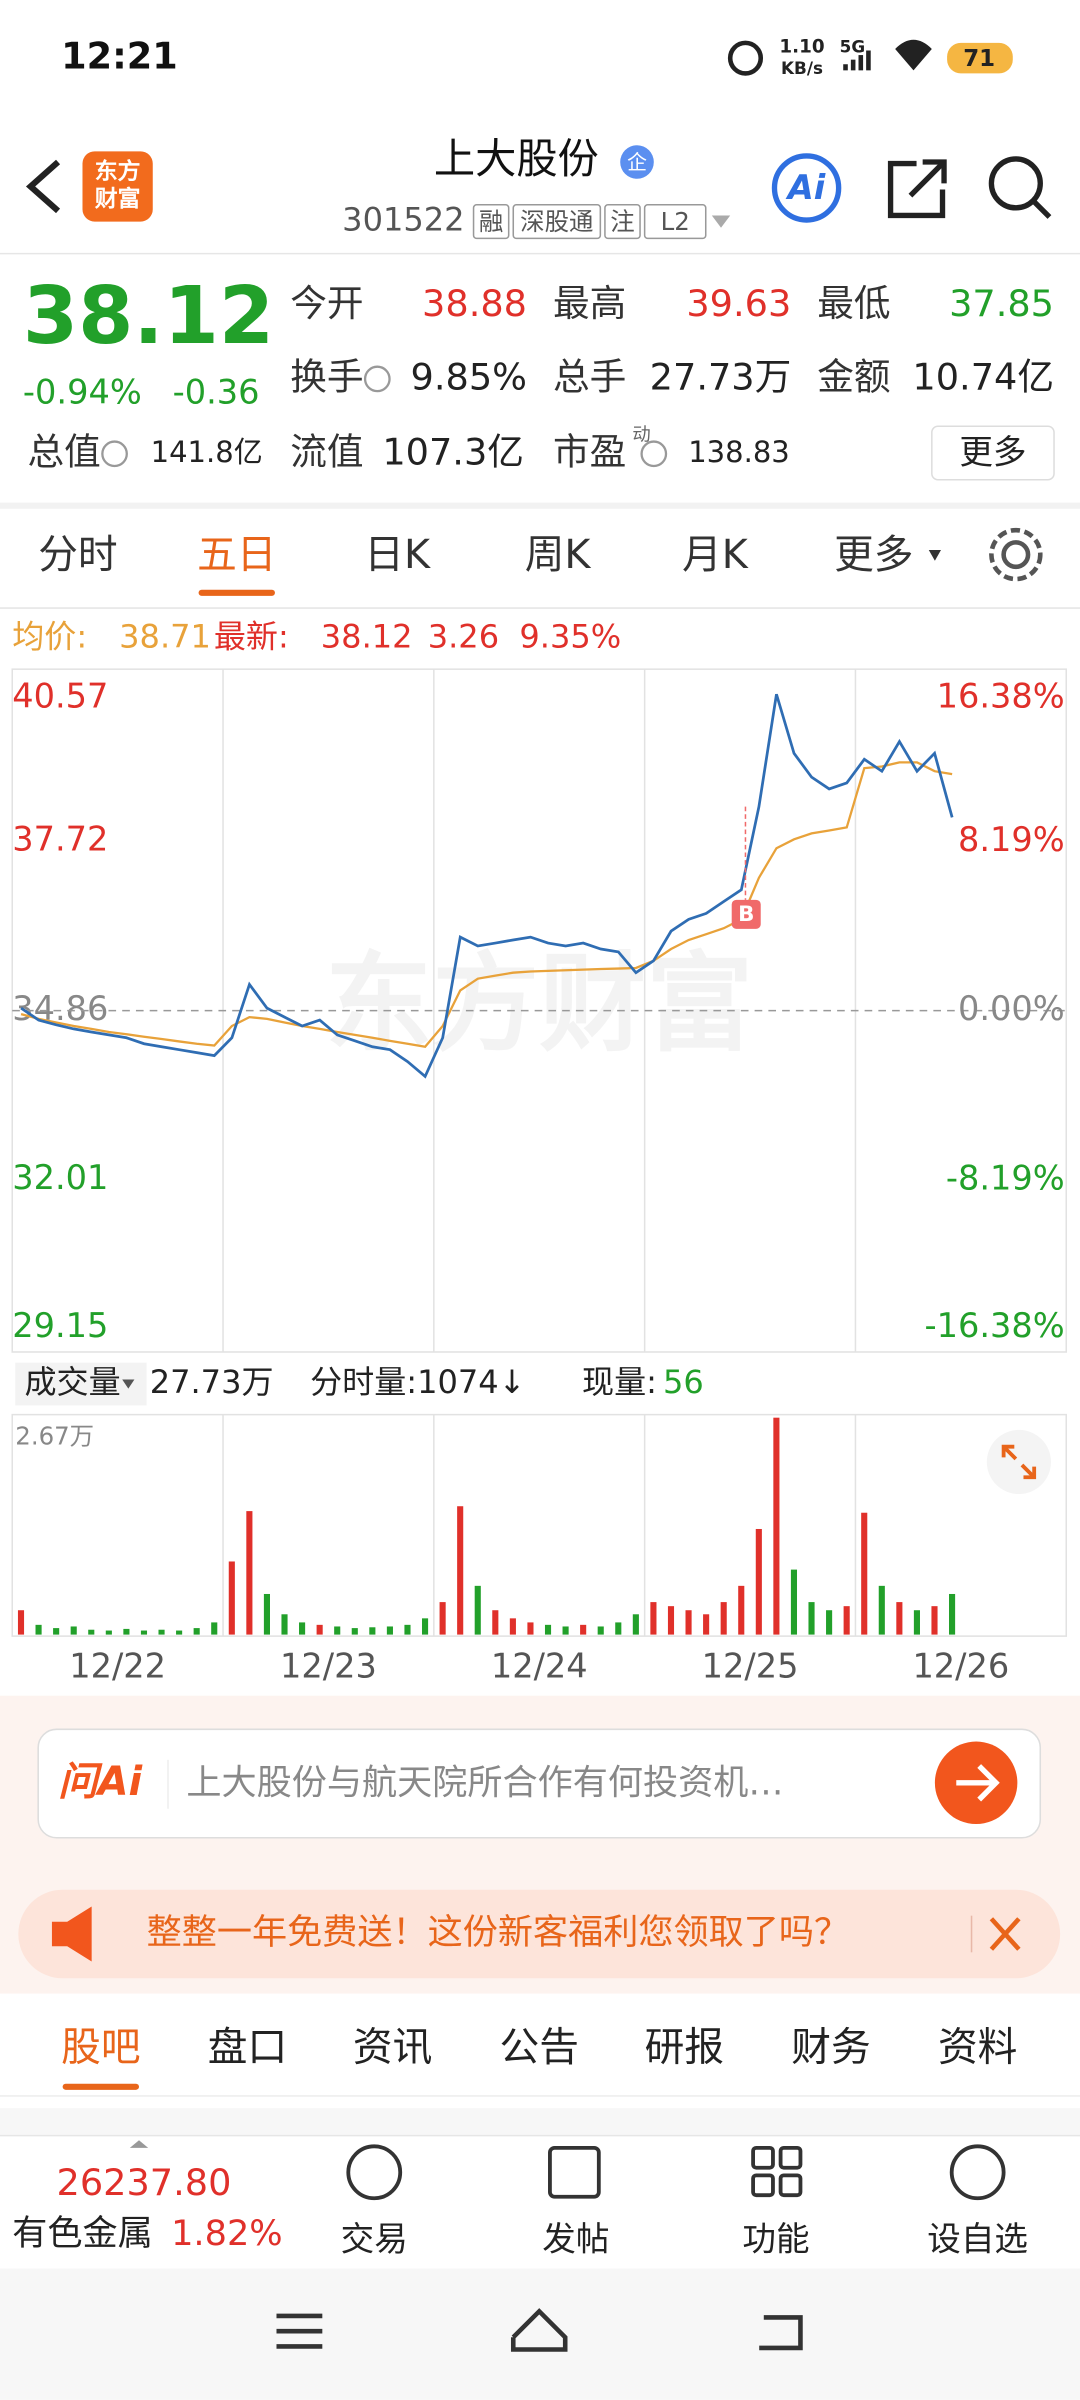 This screenshot has height=2400, width=1080. Describe the element at coordinates (1005, 1934) in the screenshot. I see `close-button` at that location.